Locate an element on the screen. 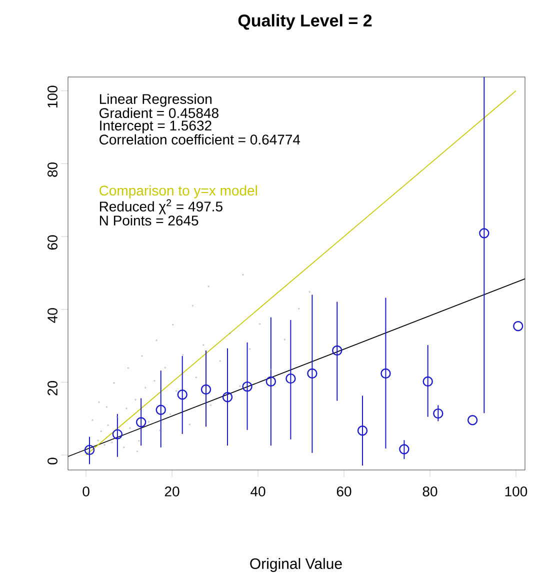 This screenshot has height=578, width=537. x-axis-title: Original Value is located at coordinates (296, 565).